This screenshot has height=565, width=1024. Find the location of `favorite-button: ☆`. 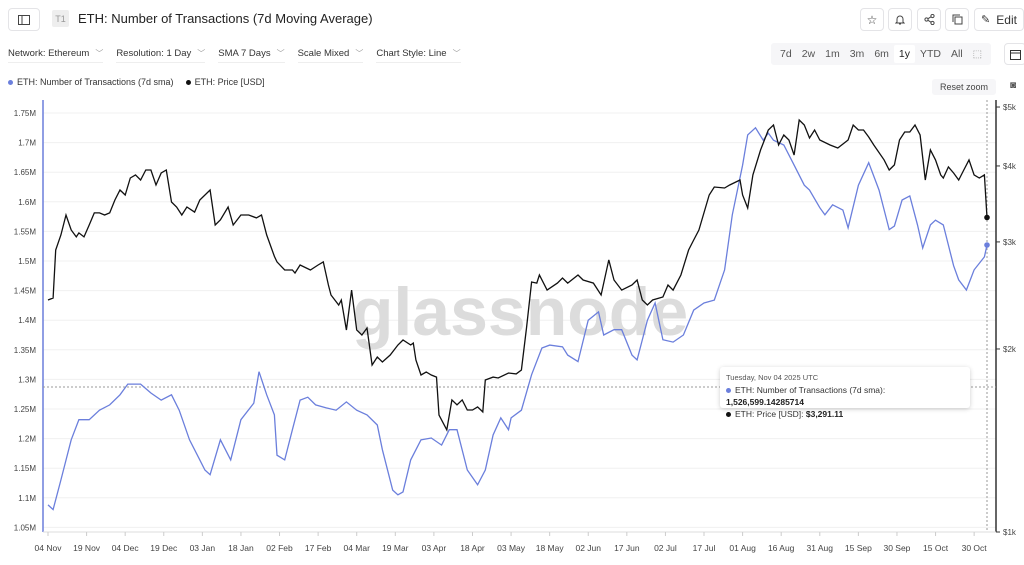

favorite-button: ☆ is located at coordinates (872, 19).